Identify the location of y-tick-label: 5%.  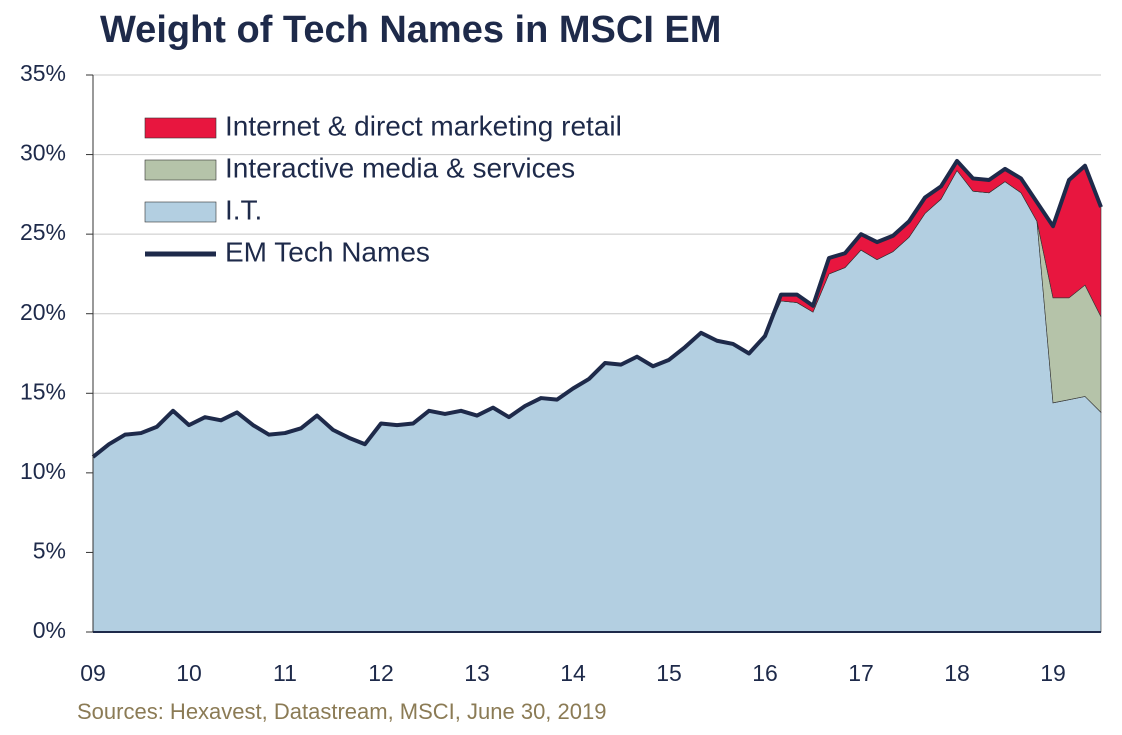
(49, 551).